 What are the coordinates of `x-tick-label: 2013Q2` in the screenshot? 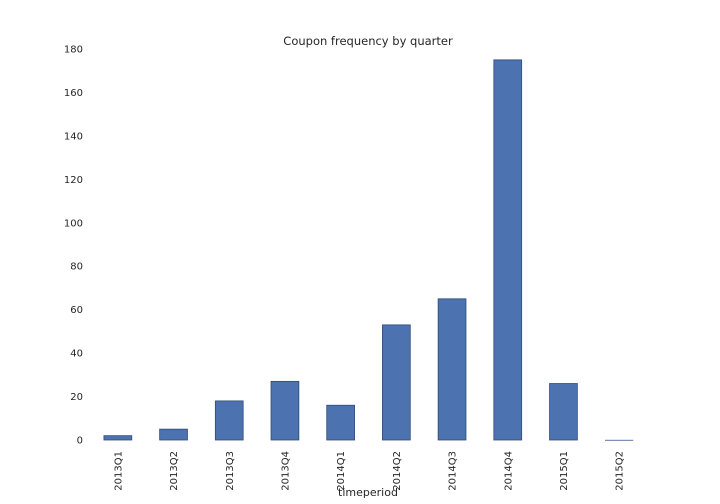 It's located at (174, 471).